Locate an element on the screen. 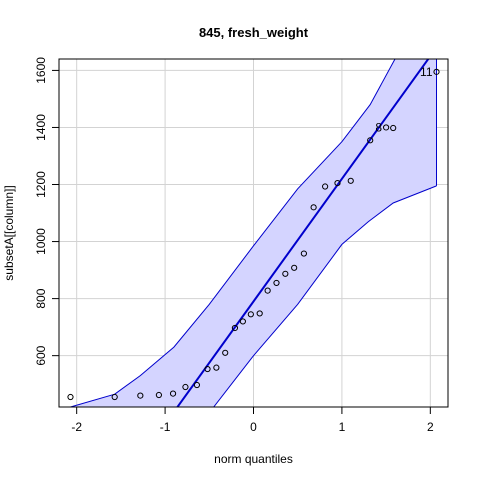 Image resolution: width=480 pixels, height=480 pixels. chart-title: 845, fresh_weight is located at coordinates (254, 32).